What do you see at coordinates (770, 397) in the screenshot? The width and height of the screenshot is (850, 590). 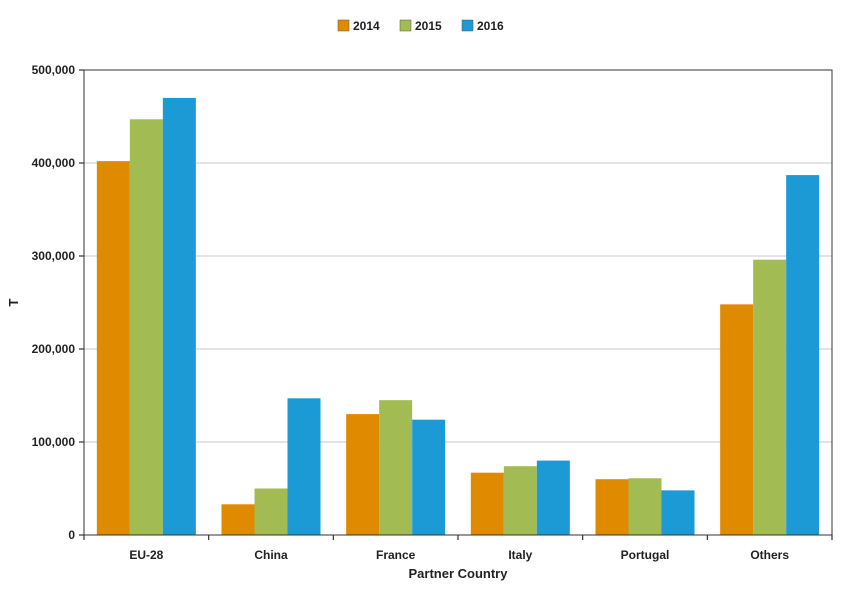 I see `bar-others-2015` at bounding box center [770, 397].